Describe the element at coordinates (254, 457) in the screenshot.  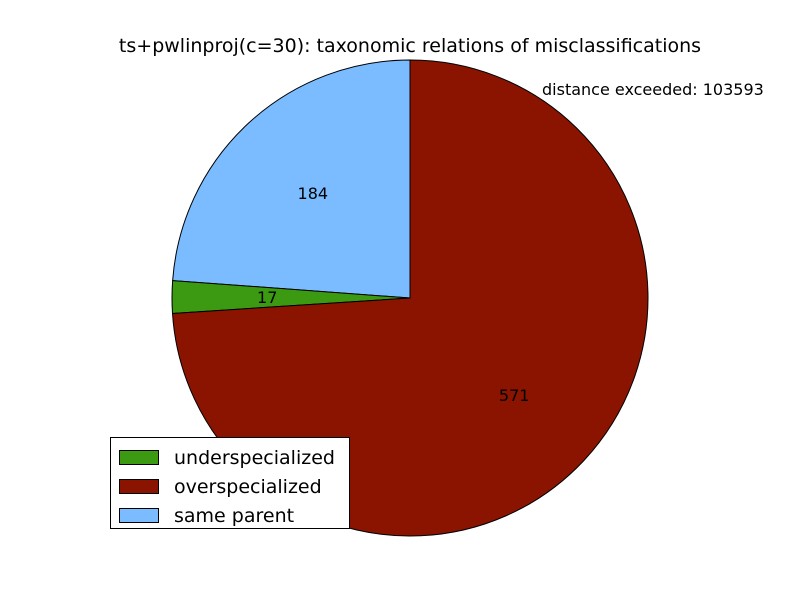
I see `legend-label-underspecialized: underspecialized` at that location.